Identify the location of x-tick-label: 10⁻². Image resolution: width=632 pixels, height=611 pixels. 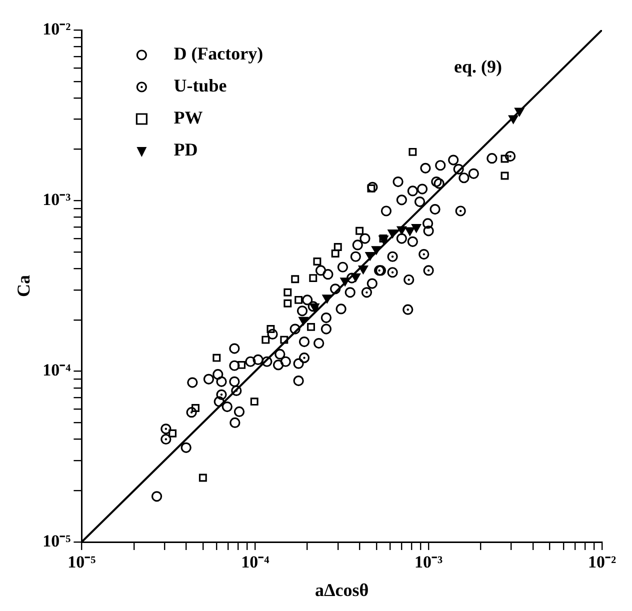
(602, 562).